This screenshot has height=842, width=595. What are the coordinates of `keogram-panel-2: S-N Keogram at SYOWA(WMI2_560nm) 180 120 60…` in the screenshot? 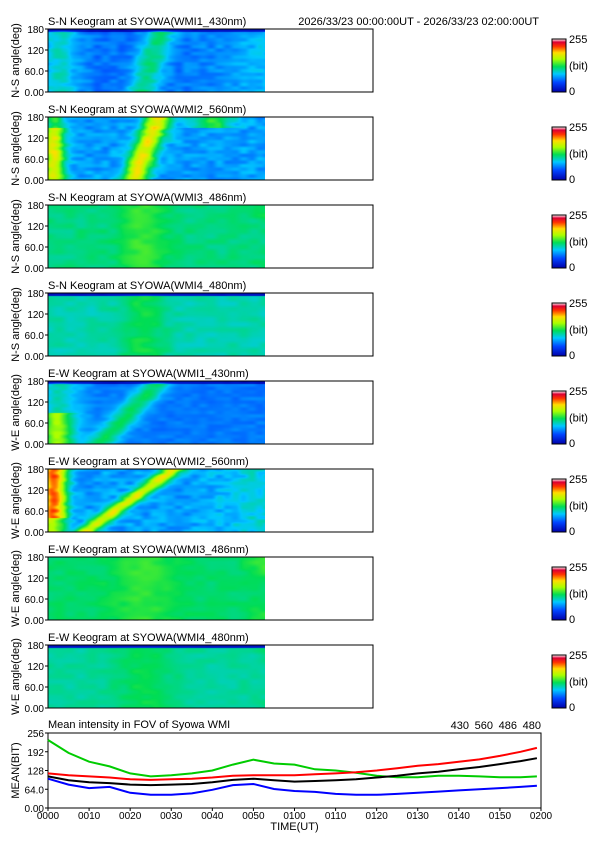 It's located at (299, 145).